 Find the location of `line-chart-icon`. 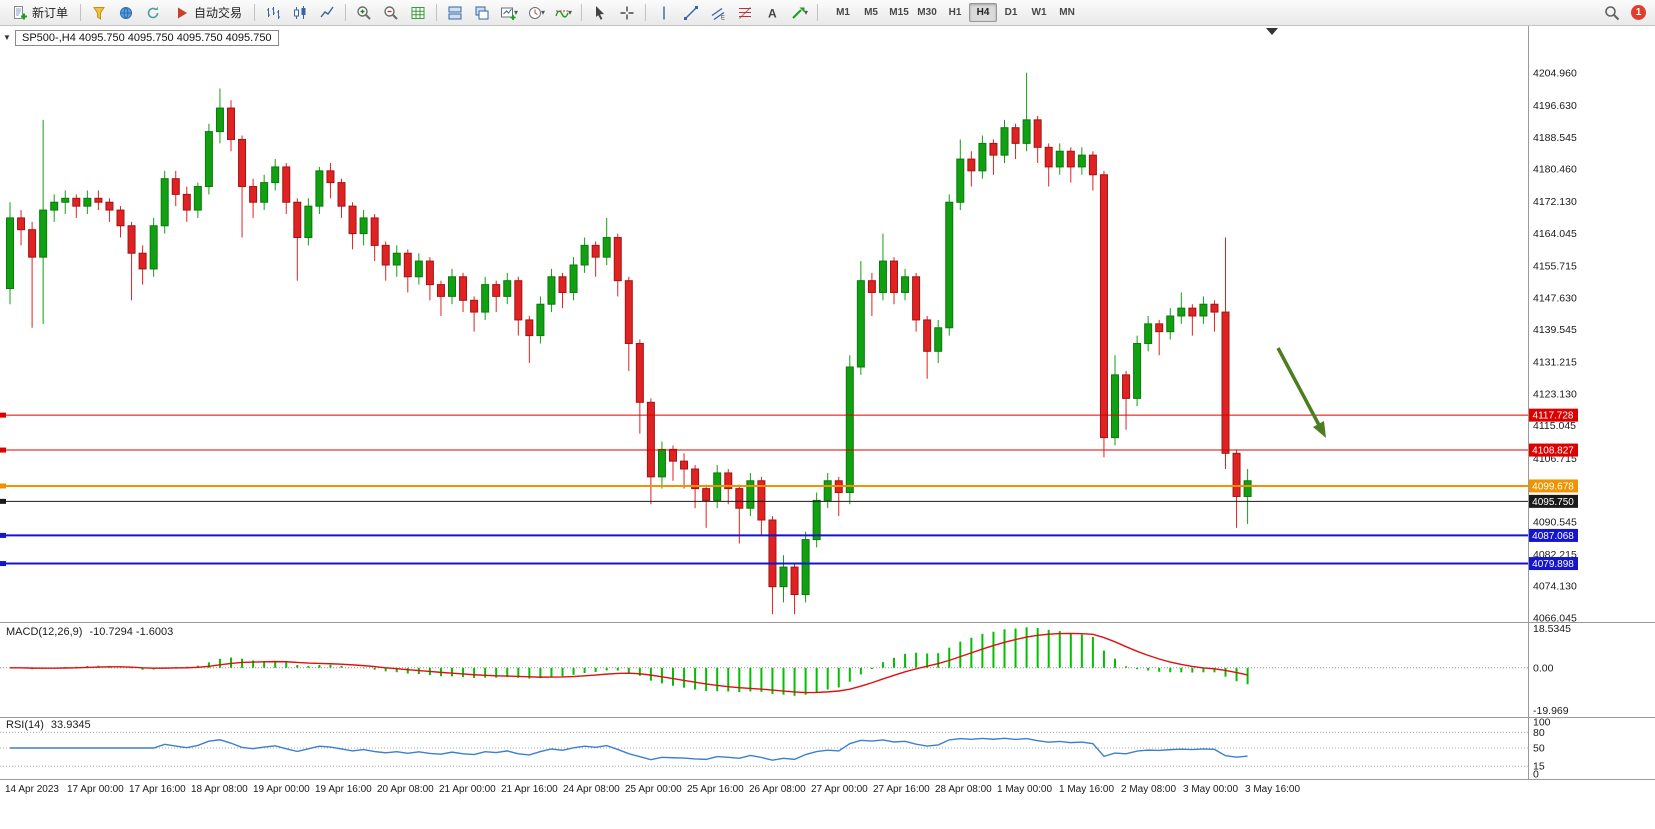

line-chart-icon is located at coordinates (327, 12).